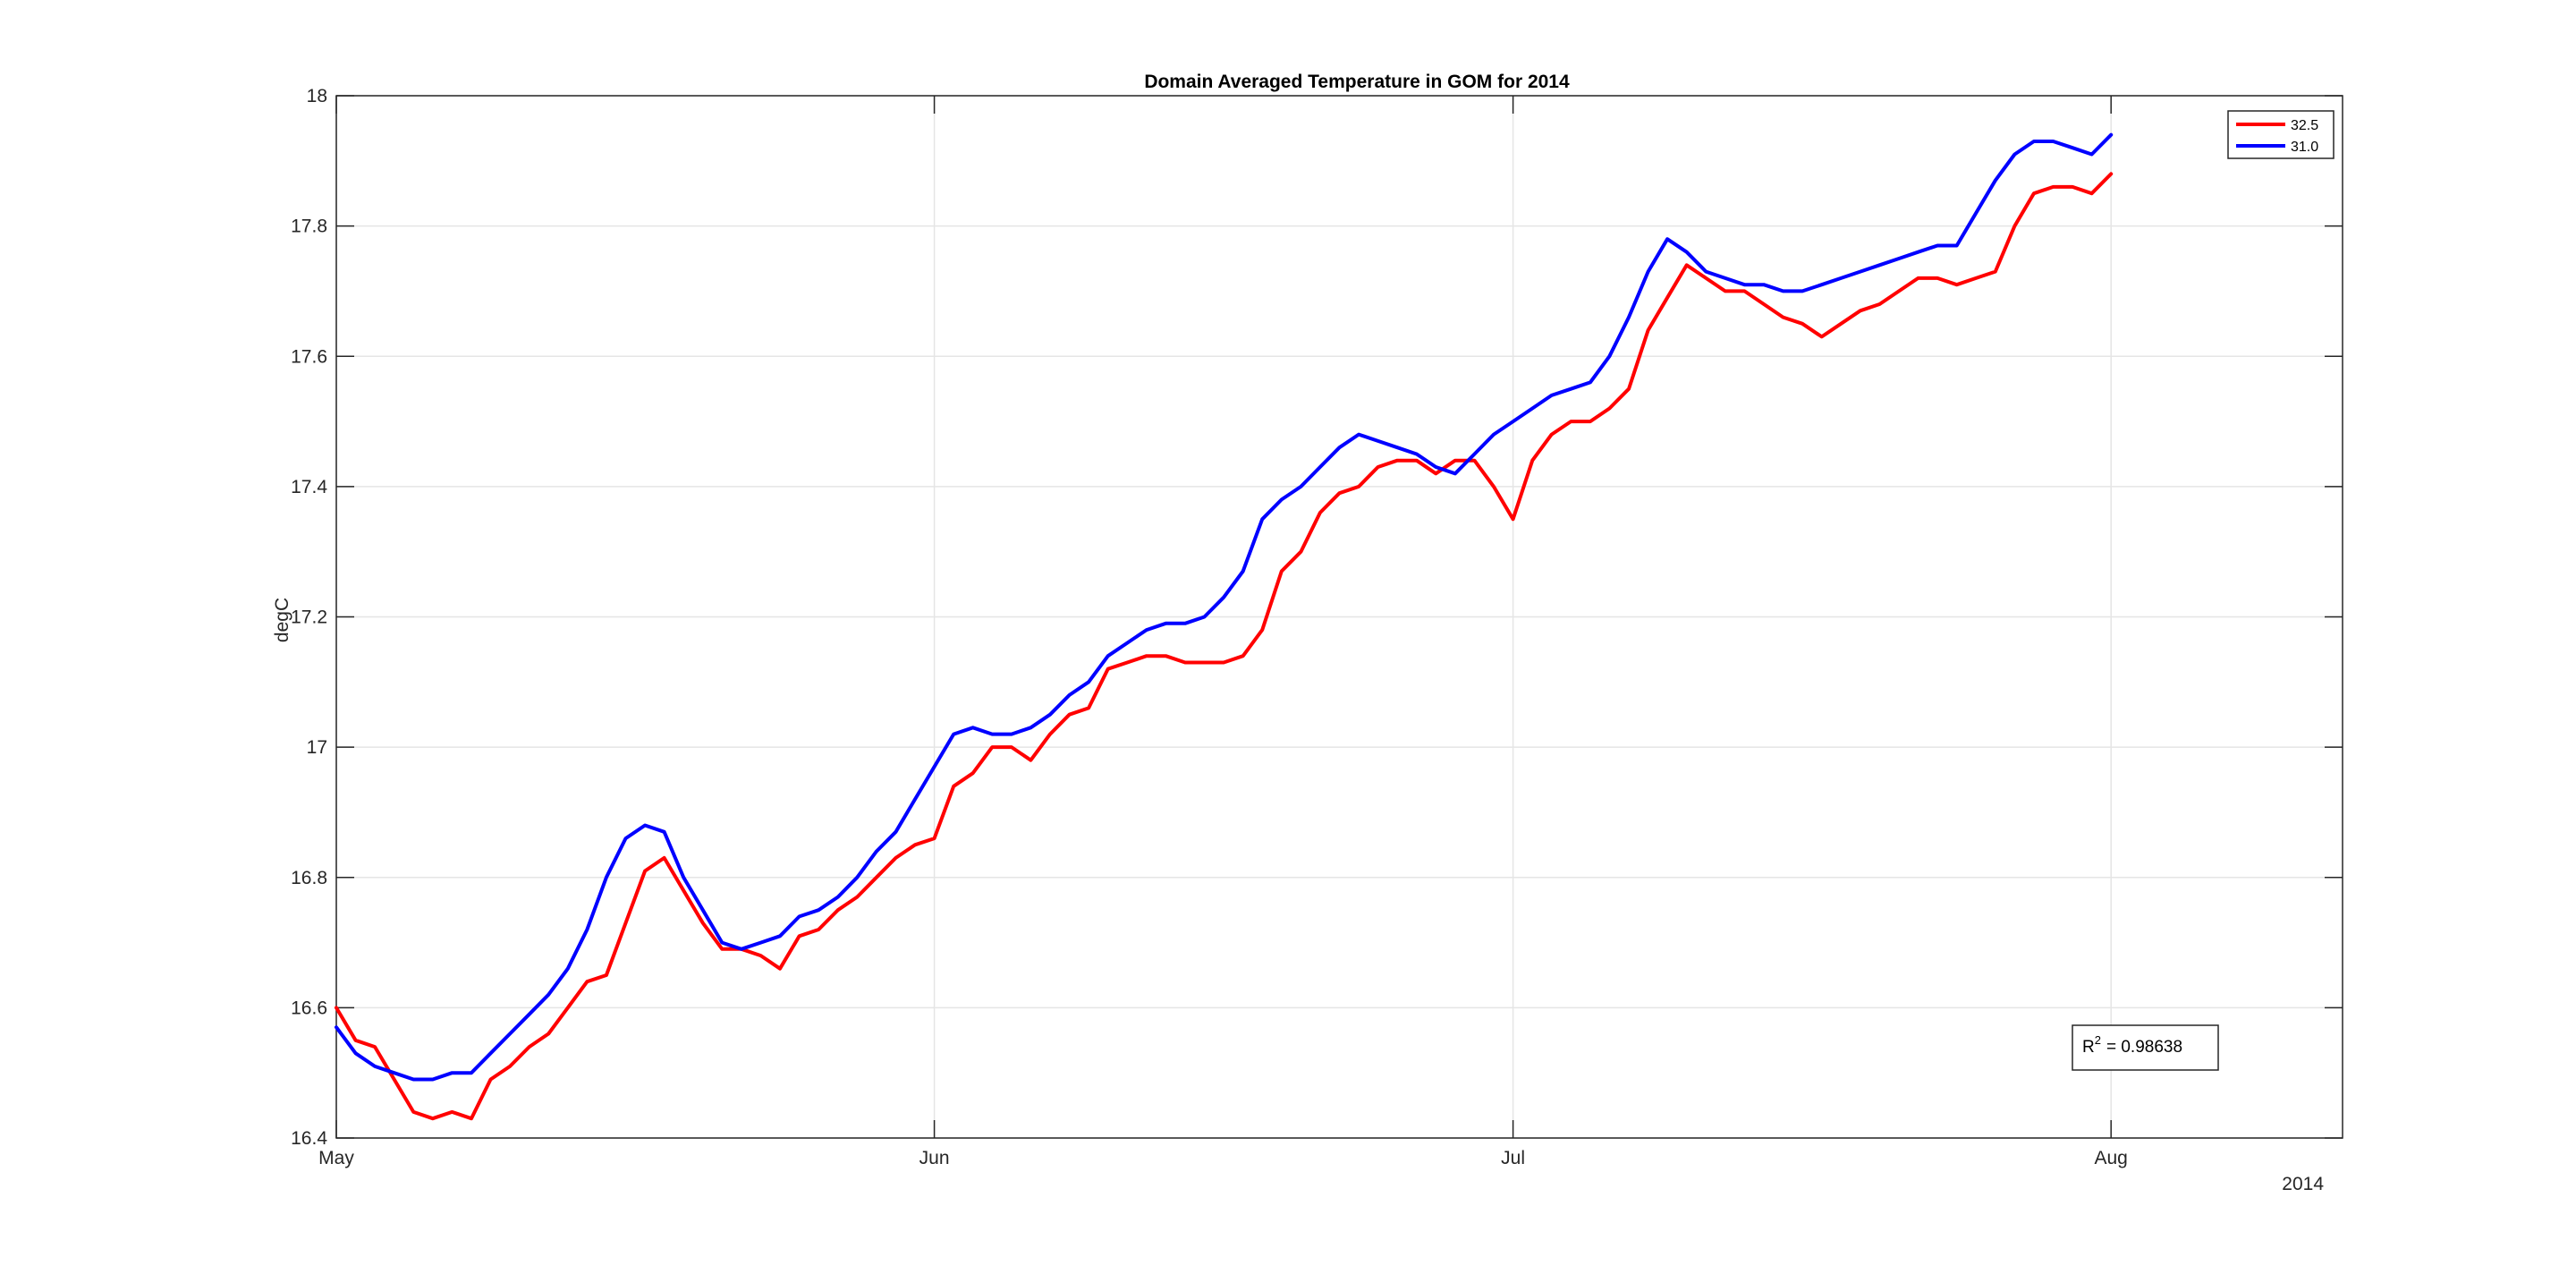  I want to click on annotation-label: R, so click(2088, 1047).